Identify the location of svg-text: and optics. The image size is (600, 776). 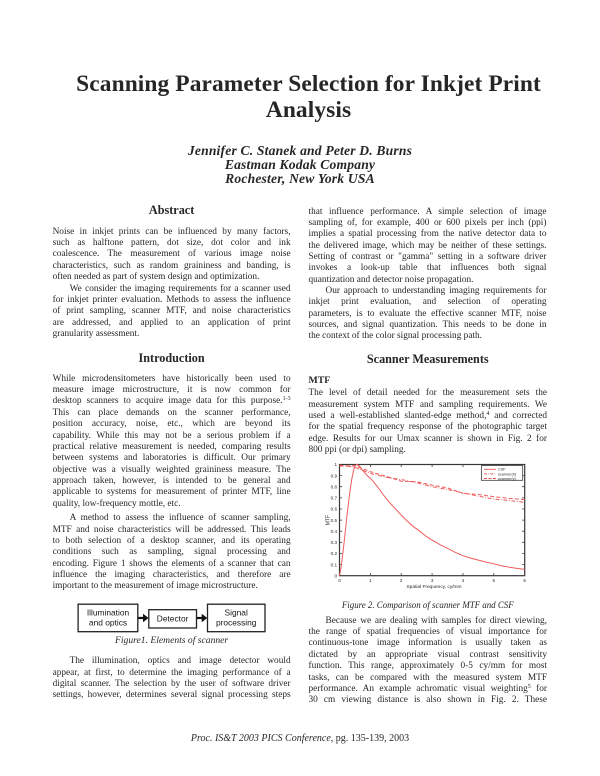
(108, 622).